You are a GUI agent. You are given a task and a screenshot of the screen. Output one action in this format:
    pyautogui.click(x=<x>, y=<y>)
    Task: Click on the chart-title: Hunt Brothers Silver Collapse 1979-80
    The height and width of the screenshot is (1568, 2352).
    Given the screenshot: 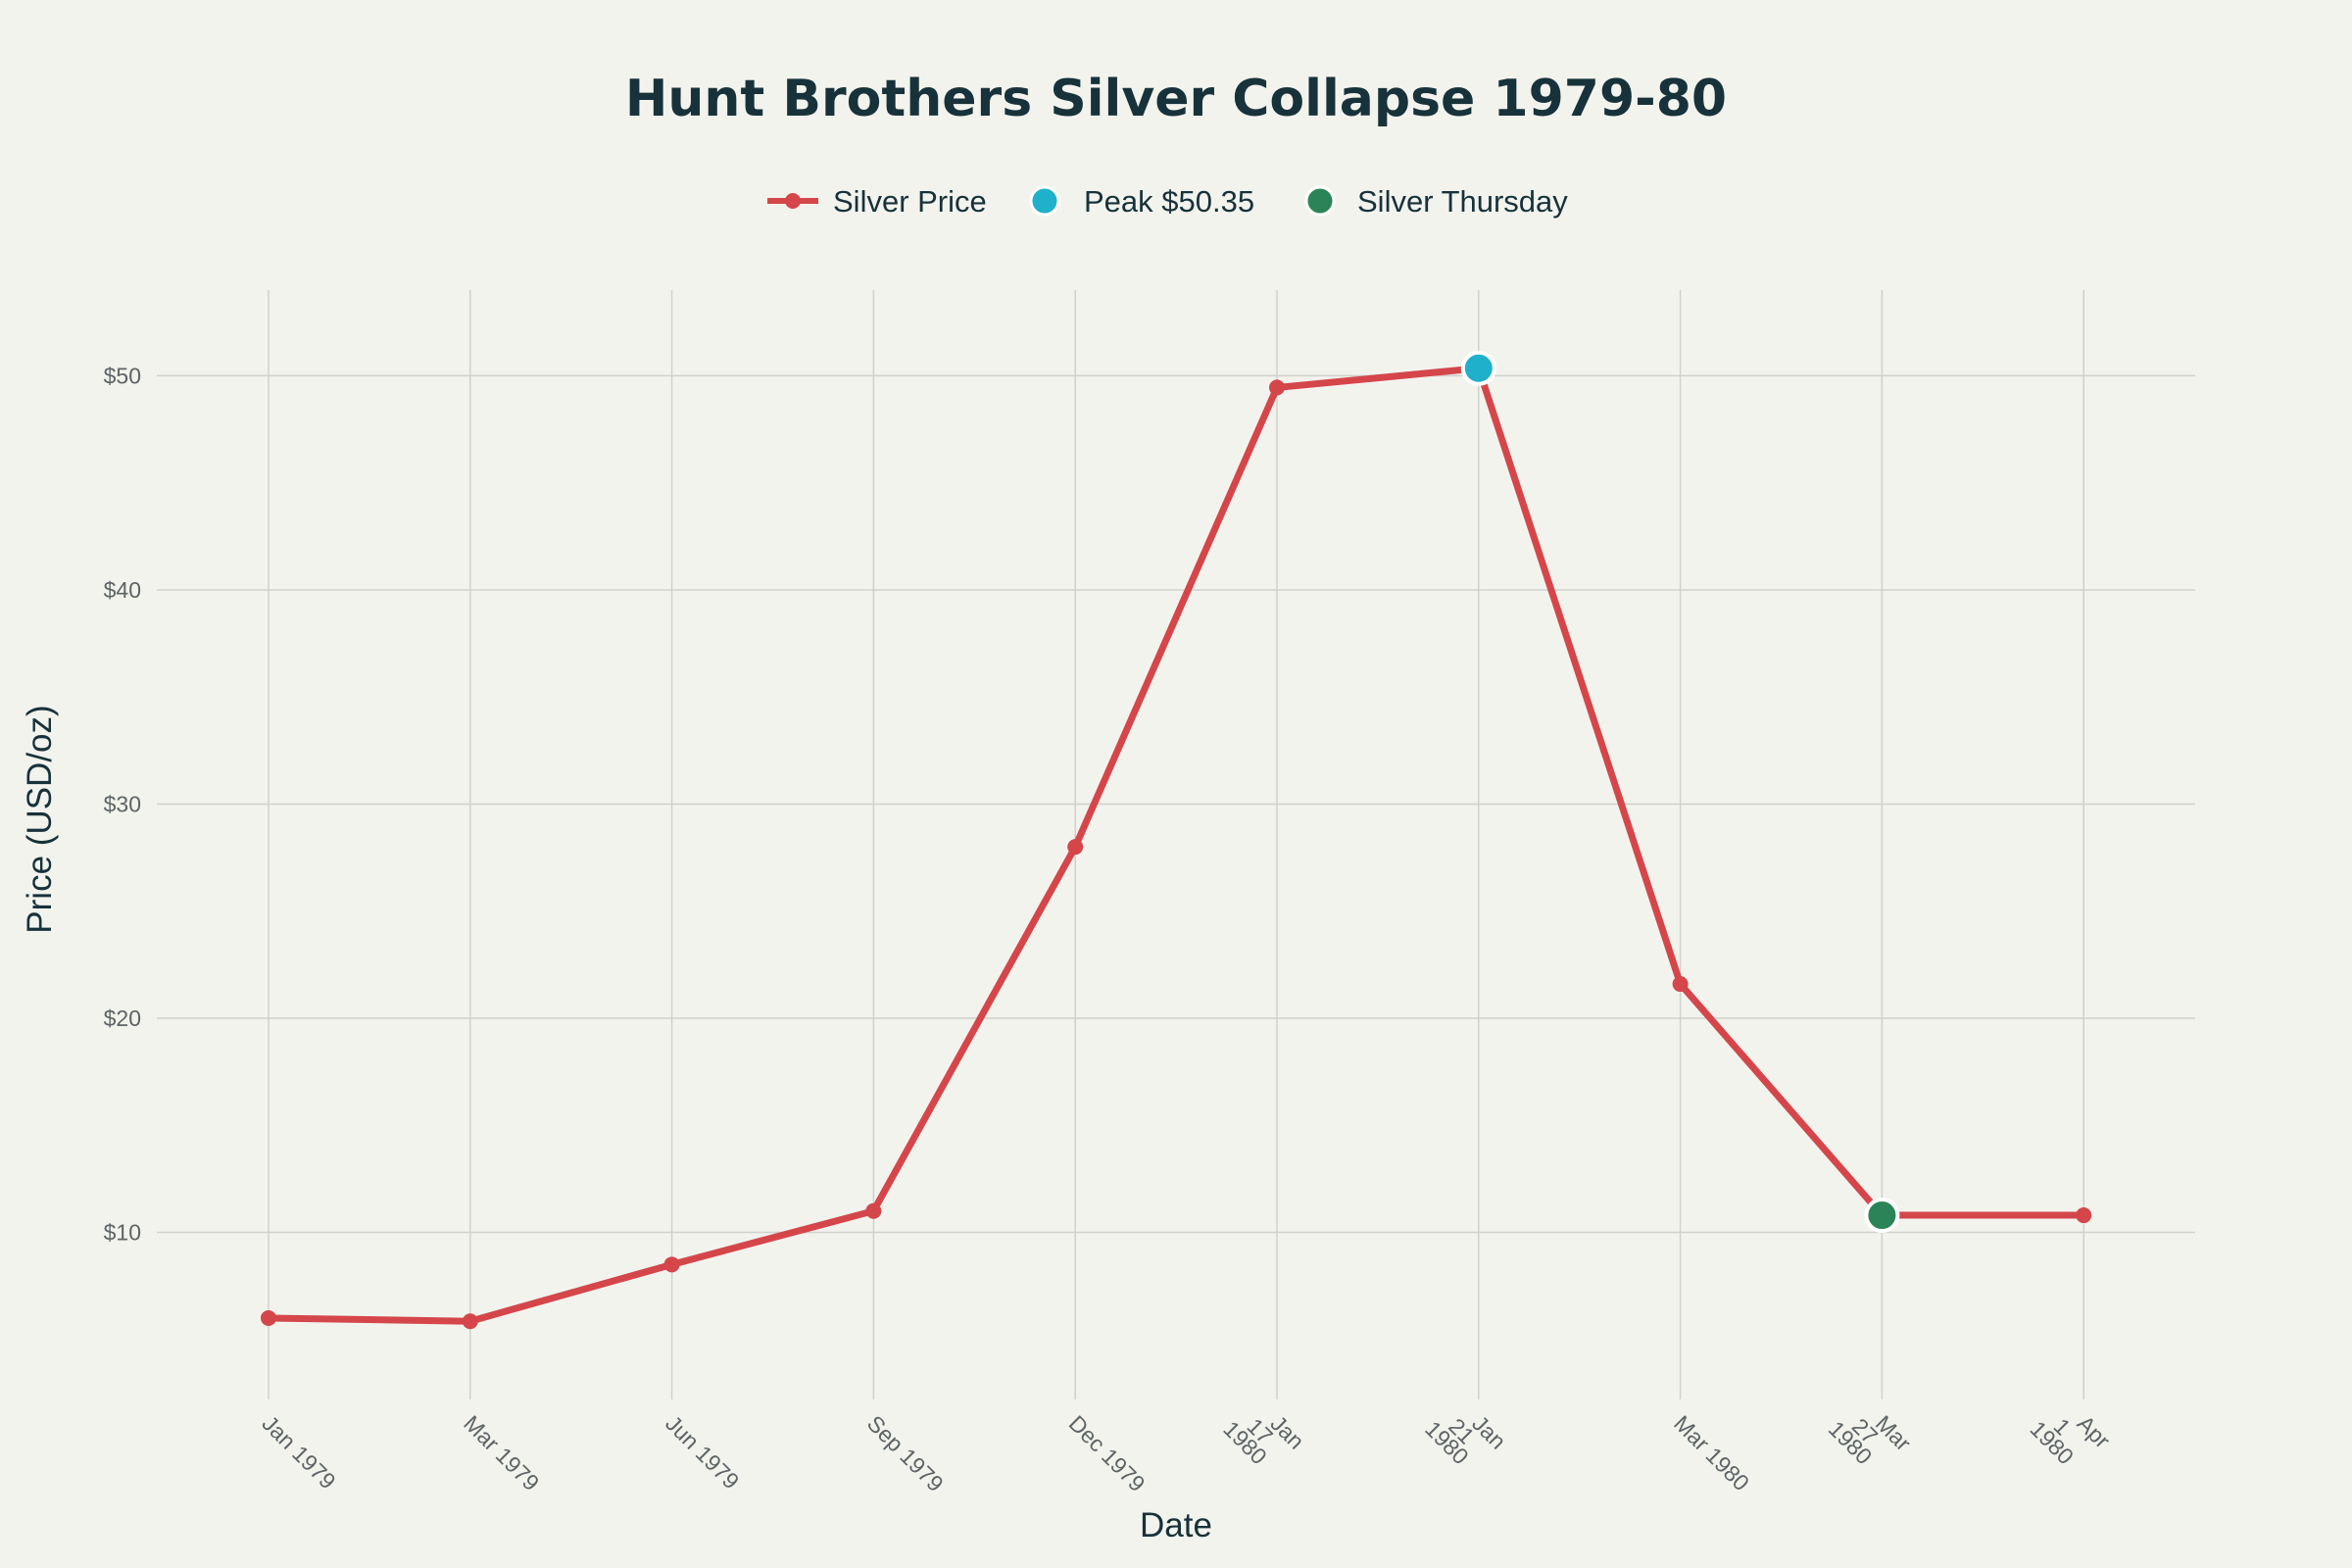 What is the action you would take?
    pyautogui.click(x=1176, y=99)
    